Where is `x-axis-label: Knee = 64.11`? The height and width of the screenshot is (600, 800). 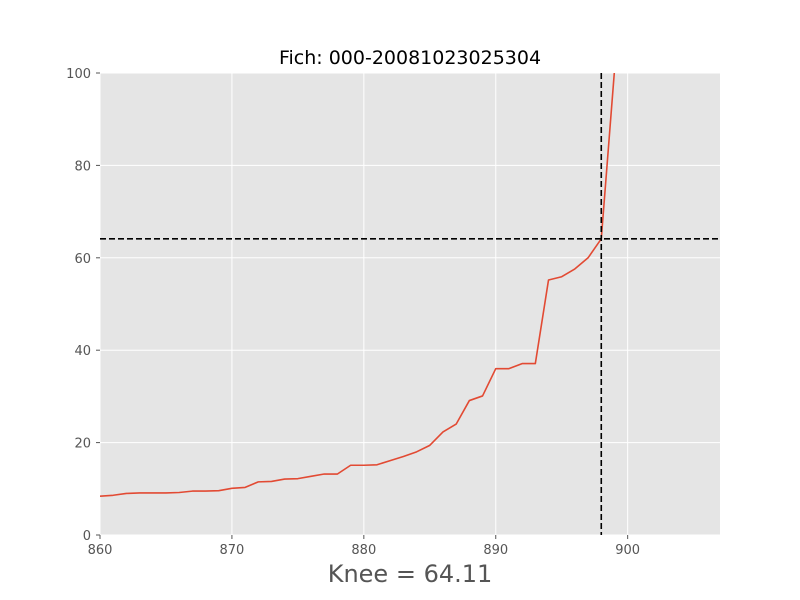
x-axis-label: Knee = 64.11 is located at coordinates (410, 574).